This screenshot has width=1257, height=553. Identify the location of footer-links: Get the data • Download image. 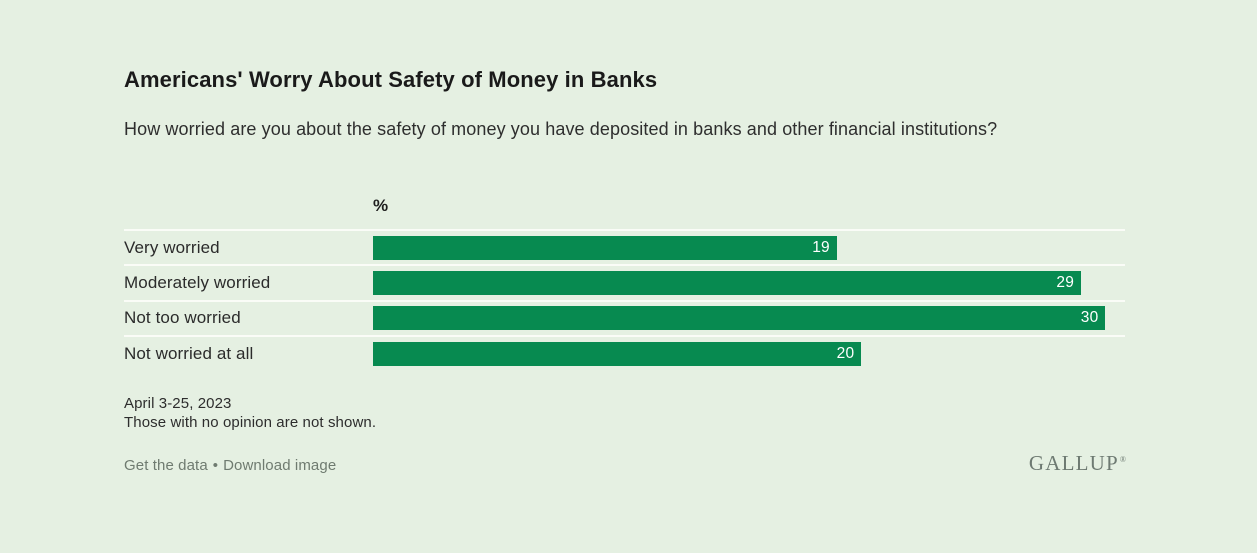
(230, 465).